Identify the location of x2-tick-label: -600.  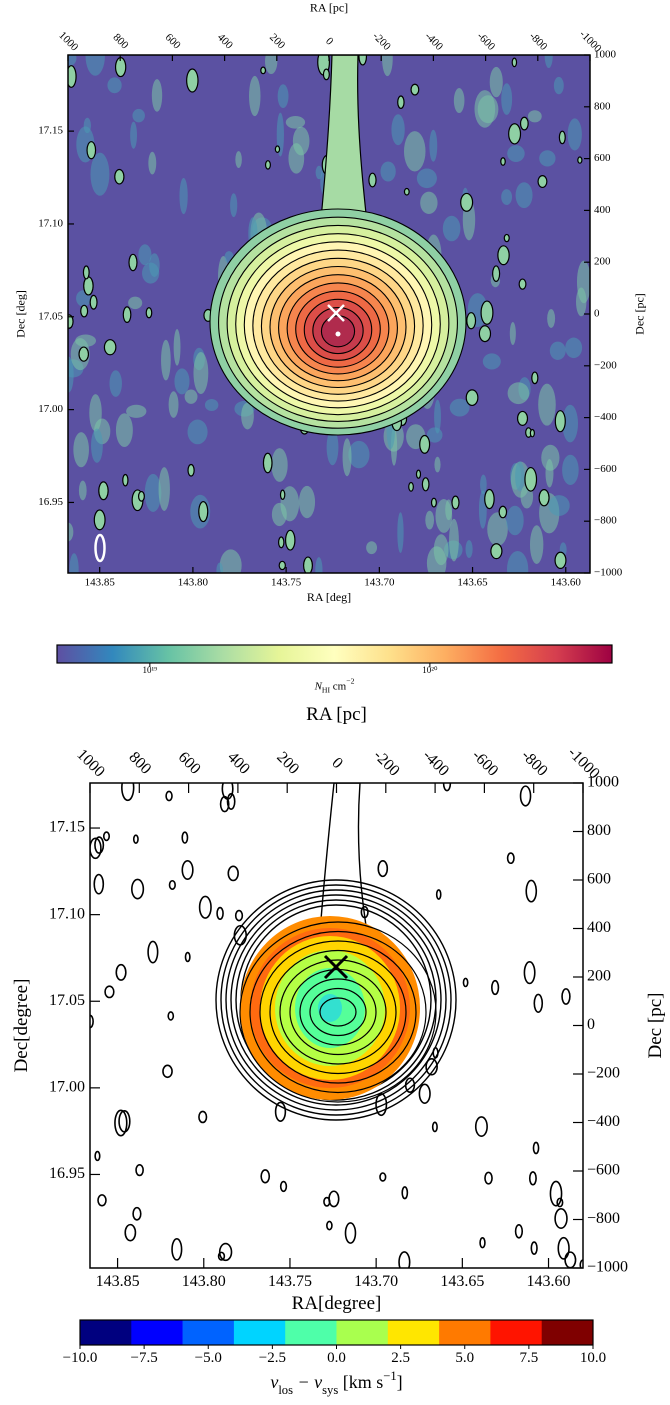
(486, 41).